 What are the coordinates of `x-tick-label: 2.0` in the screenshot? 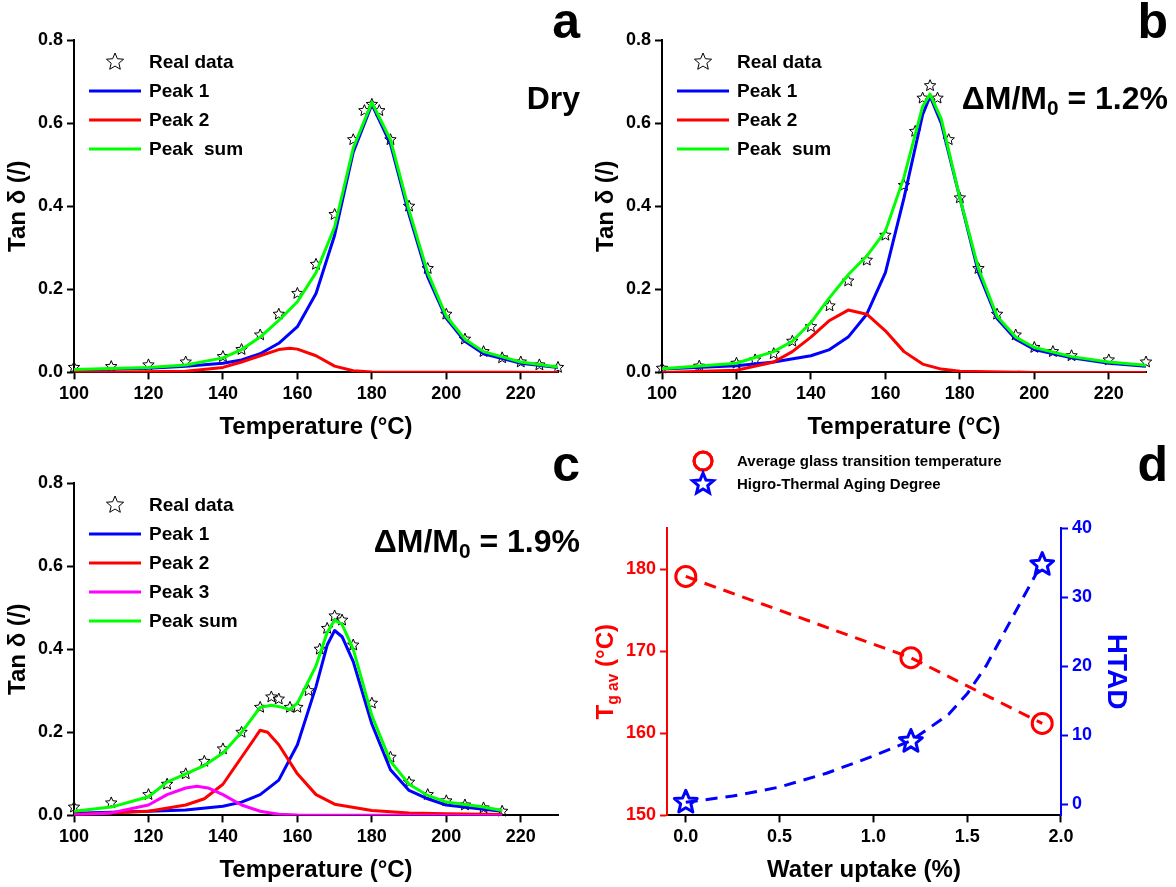 It's located at (1061, 836).